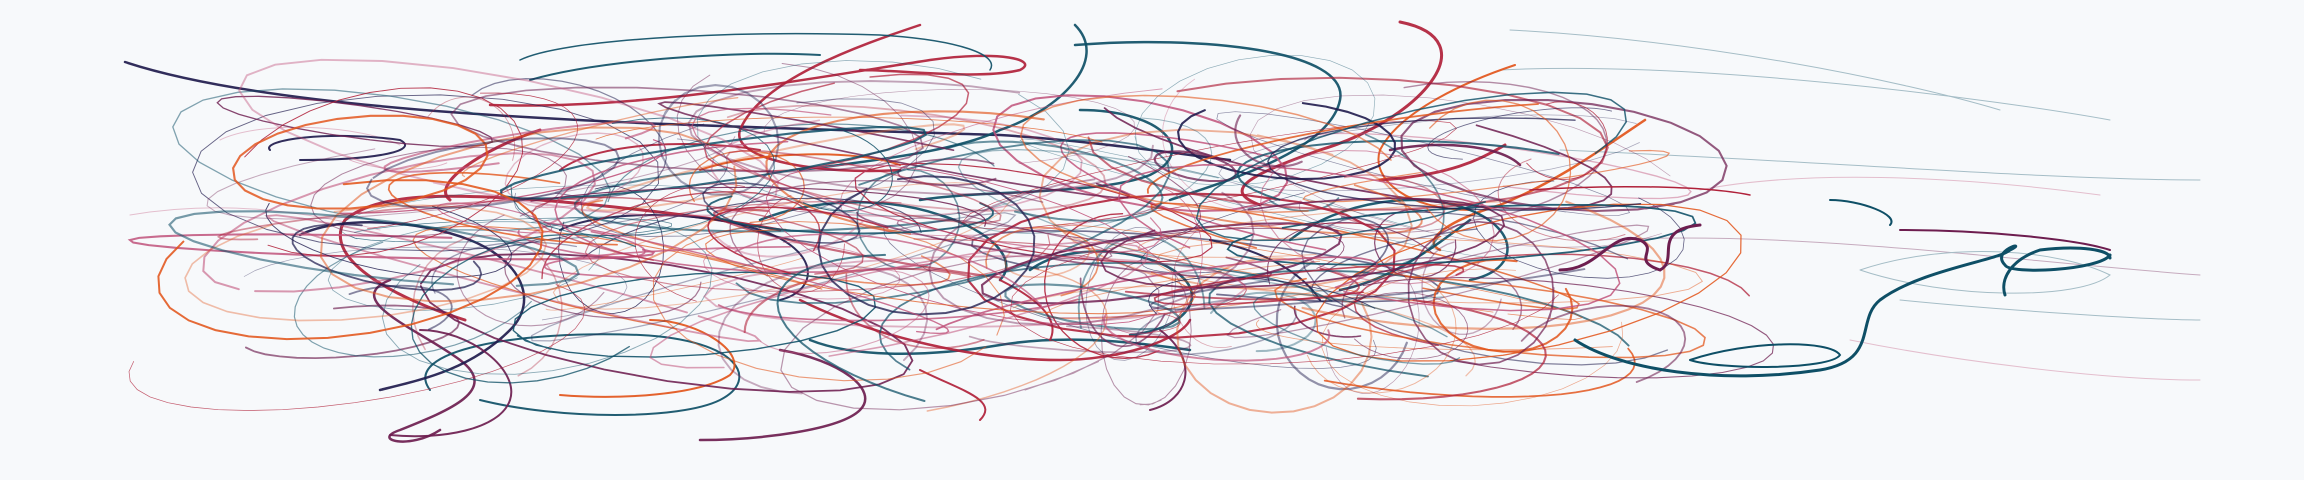 The width and height of the screenshot is (2304, 480). Describe the element at coordinates (1640, 190) in the screenshot. I see `crimson-swirl` at that location.